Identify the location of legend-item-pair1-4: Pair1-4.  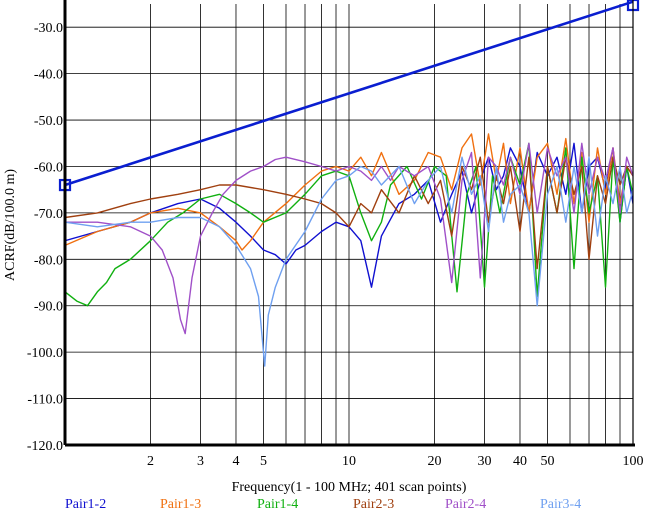
(278, 504).